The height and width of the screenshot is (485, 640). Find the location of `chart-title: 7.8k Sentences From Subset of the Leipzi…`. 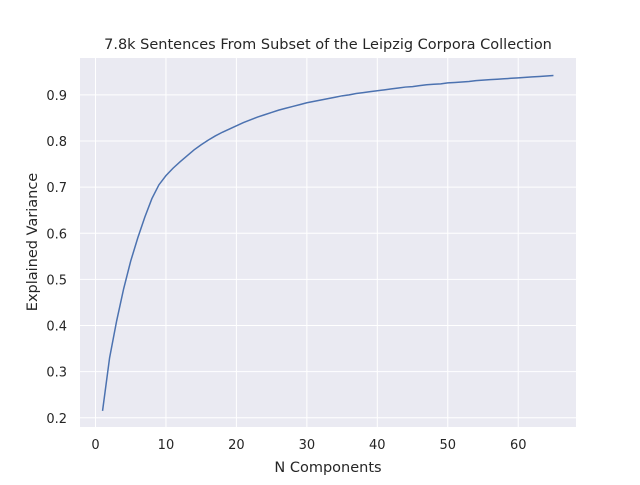

chart-title: 7.8k Sentences From Subset of the Leipzi… is located at coordinates (328, 45).